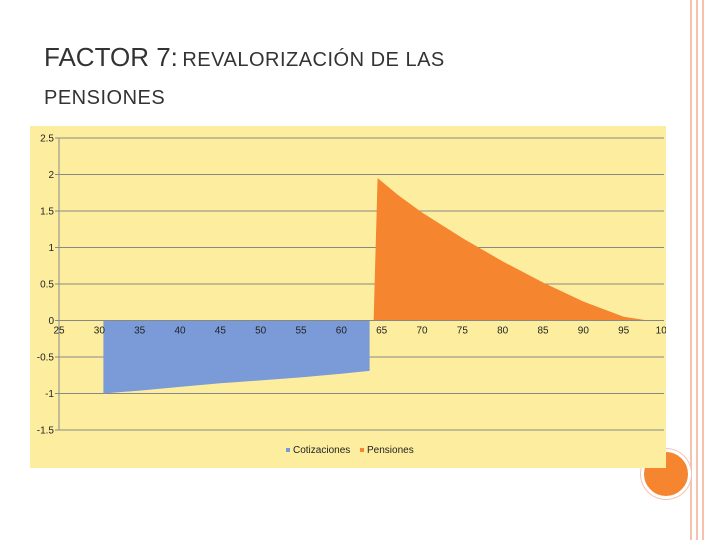  I want to click on y-tick-label: 2, so click(51, 175).